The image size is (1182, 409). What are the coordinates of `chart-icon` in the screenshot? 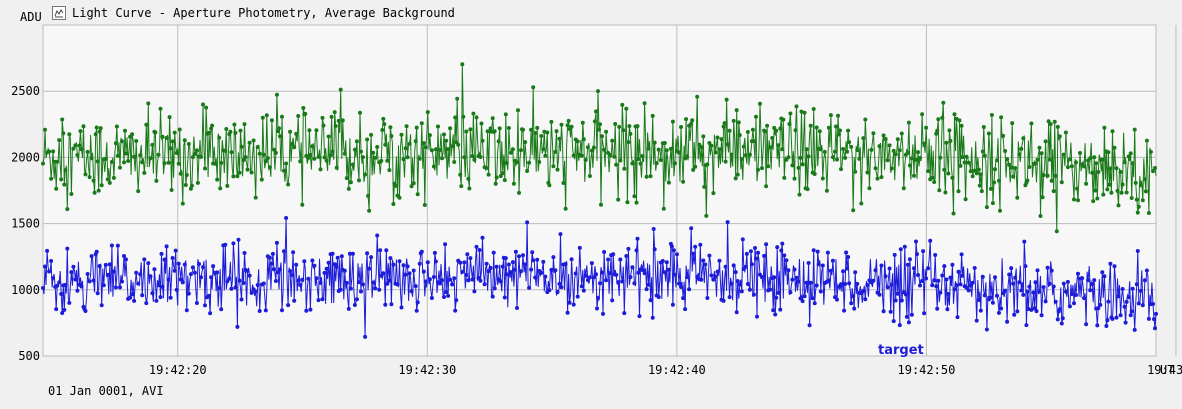 It's located at (59, 13).